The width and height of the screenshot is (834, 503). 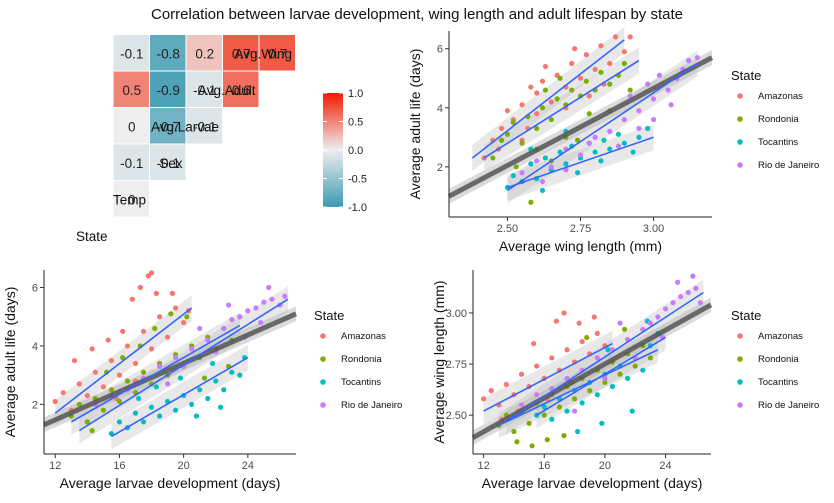 I want to click on overall-fit-line, so click(x=580, y=127).